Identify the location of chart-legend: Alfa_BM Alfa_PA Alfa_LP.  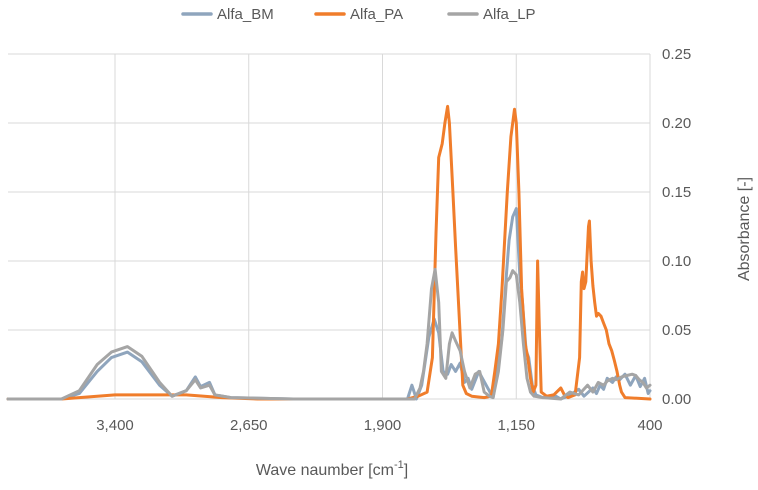
(358, 14).